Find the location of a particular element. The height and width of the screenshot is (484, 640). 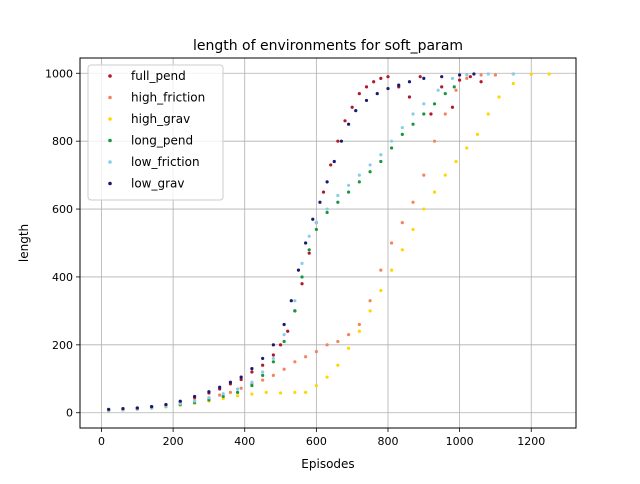

y-axis-label: length is located at coordinates (24, 243).